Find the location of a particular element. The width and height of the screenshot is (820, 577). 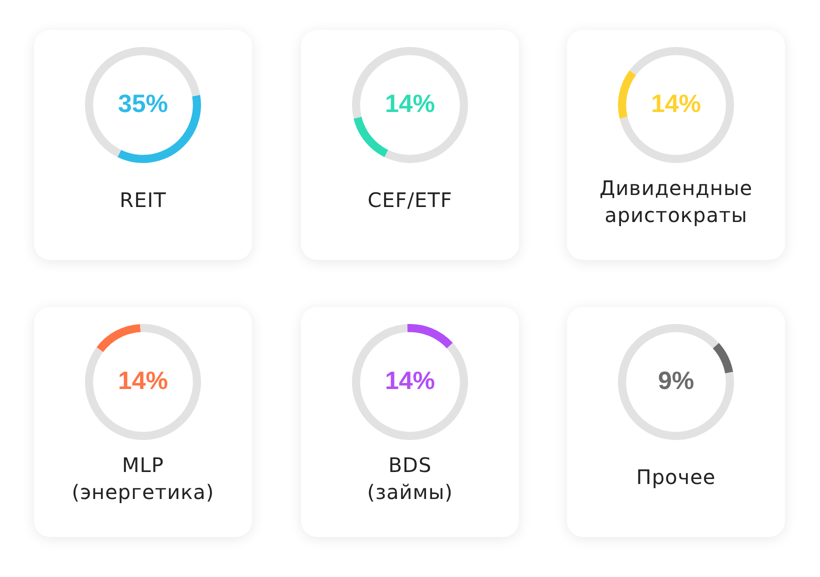

text: Прочее is located at coordinates (676, 477).